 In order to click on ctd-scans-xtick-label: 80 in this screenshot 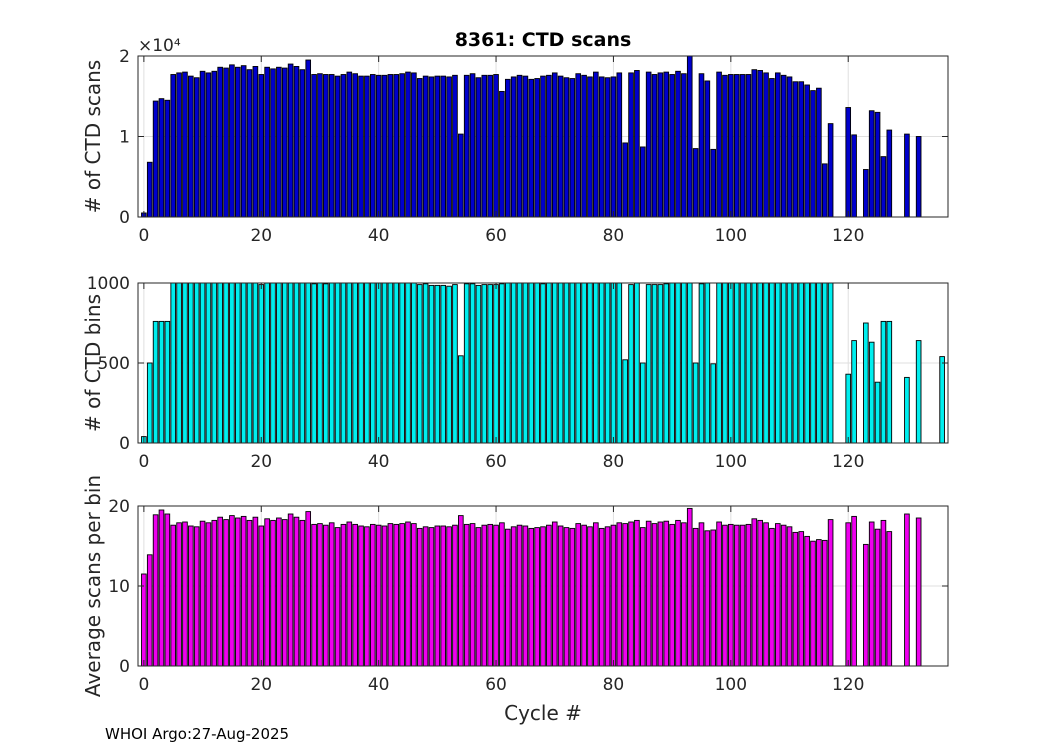, I will do `click(614, 236)`.